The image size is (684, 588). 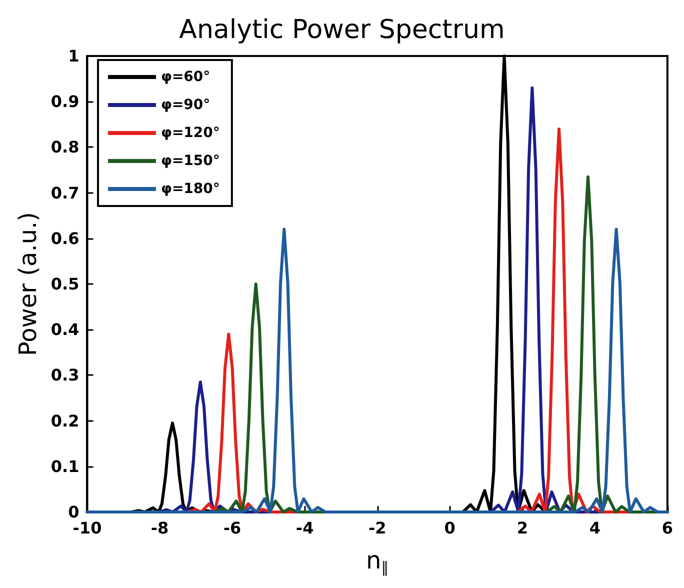 What do you see at coordinates (65, 238) in the screenshot?
I see `y-tick-label: 0.6` at bounding box center [65, 238].